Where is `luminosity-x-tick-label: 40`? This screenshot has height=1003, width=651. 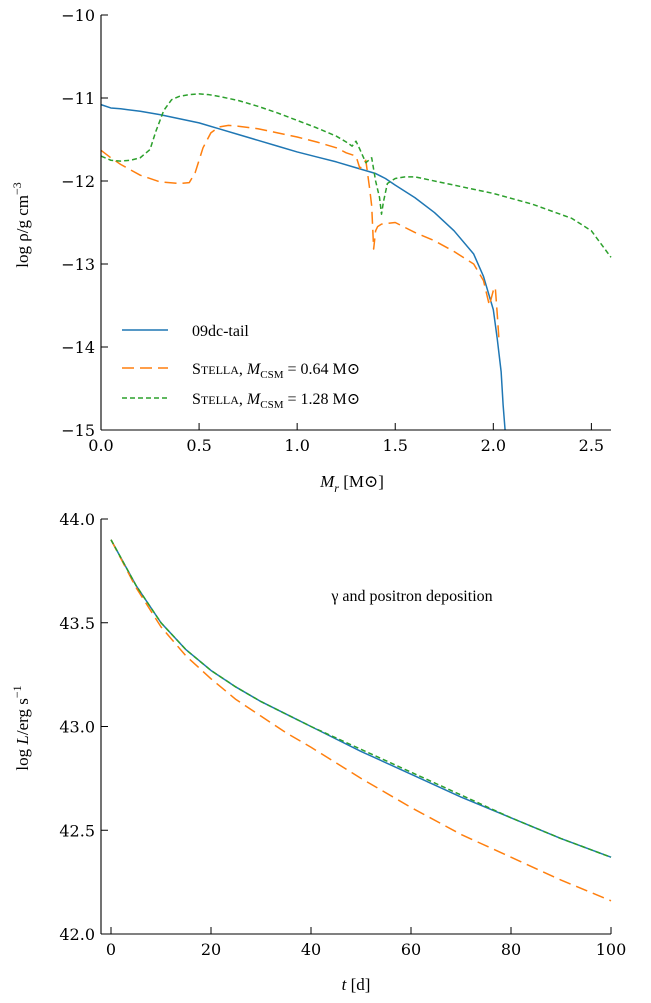
luminosity-x-tick-label: 40 is located at coordinates (311, 949).